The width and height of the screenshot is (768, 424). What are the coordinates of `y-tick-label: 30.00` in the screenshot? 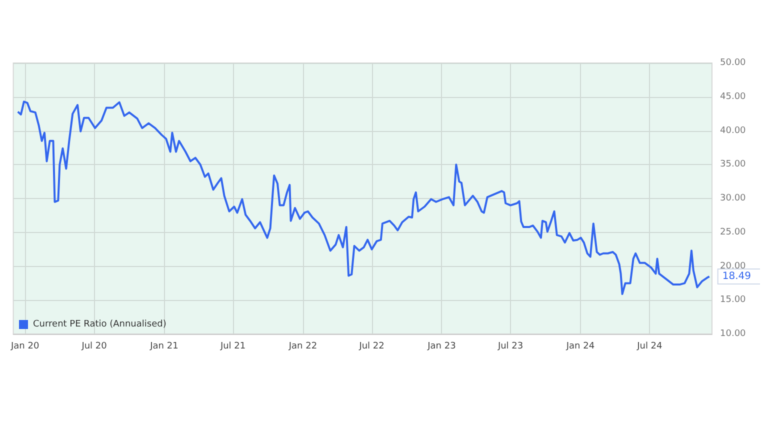 It's located at (733, 199).